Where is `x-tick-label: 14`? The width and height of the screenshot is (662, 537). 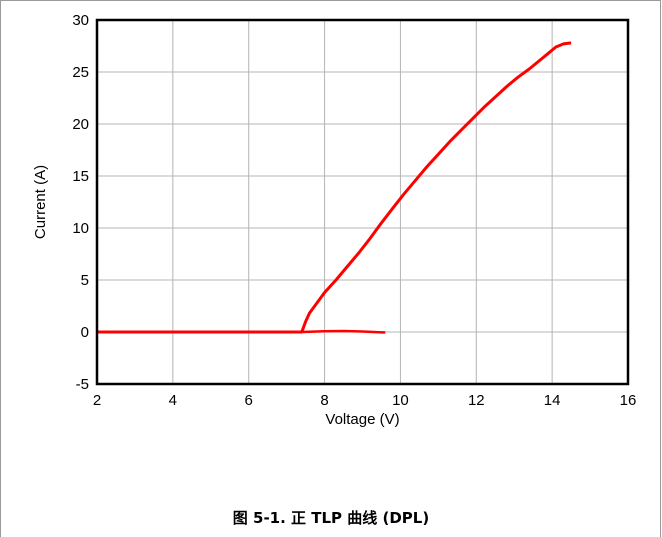
x-tick-label: 14 is located at coordinates (552, 400).